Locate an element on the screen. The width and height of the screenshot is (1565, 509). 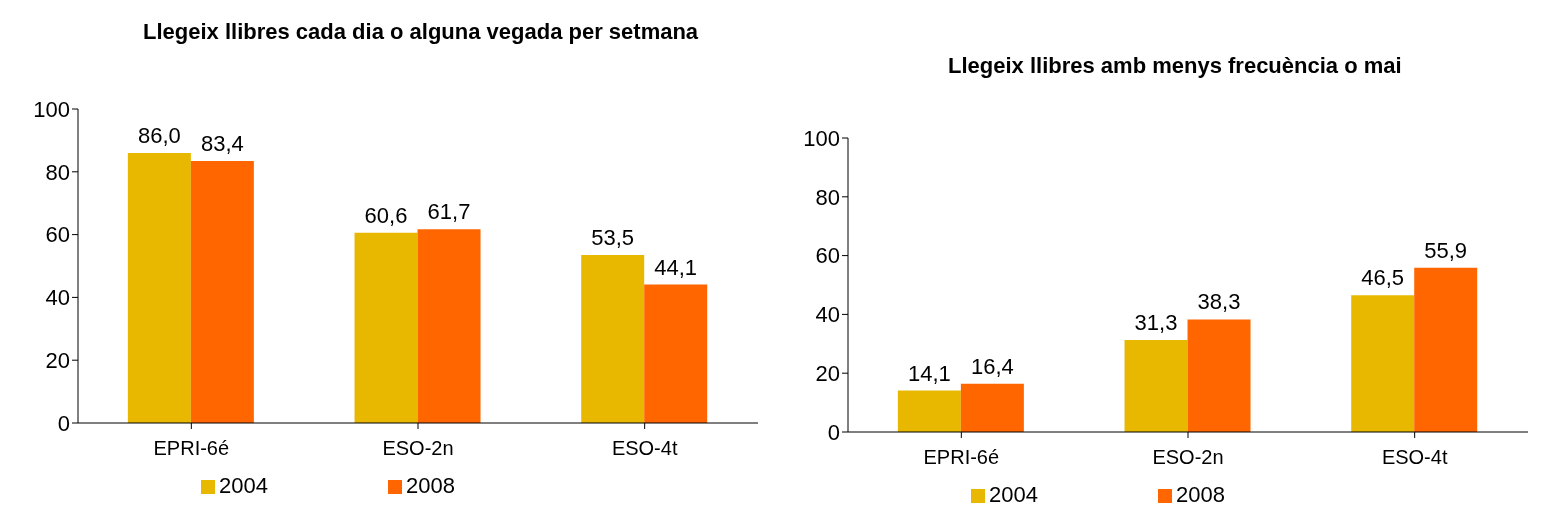
data-label: 86,0 is located at coordinates (159, 135).